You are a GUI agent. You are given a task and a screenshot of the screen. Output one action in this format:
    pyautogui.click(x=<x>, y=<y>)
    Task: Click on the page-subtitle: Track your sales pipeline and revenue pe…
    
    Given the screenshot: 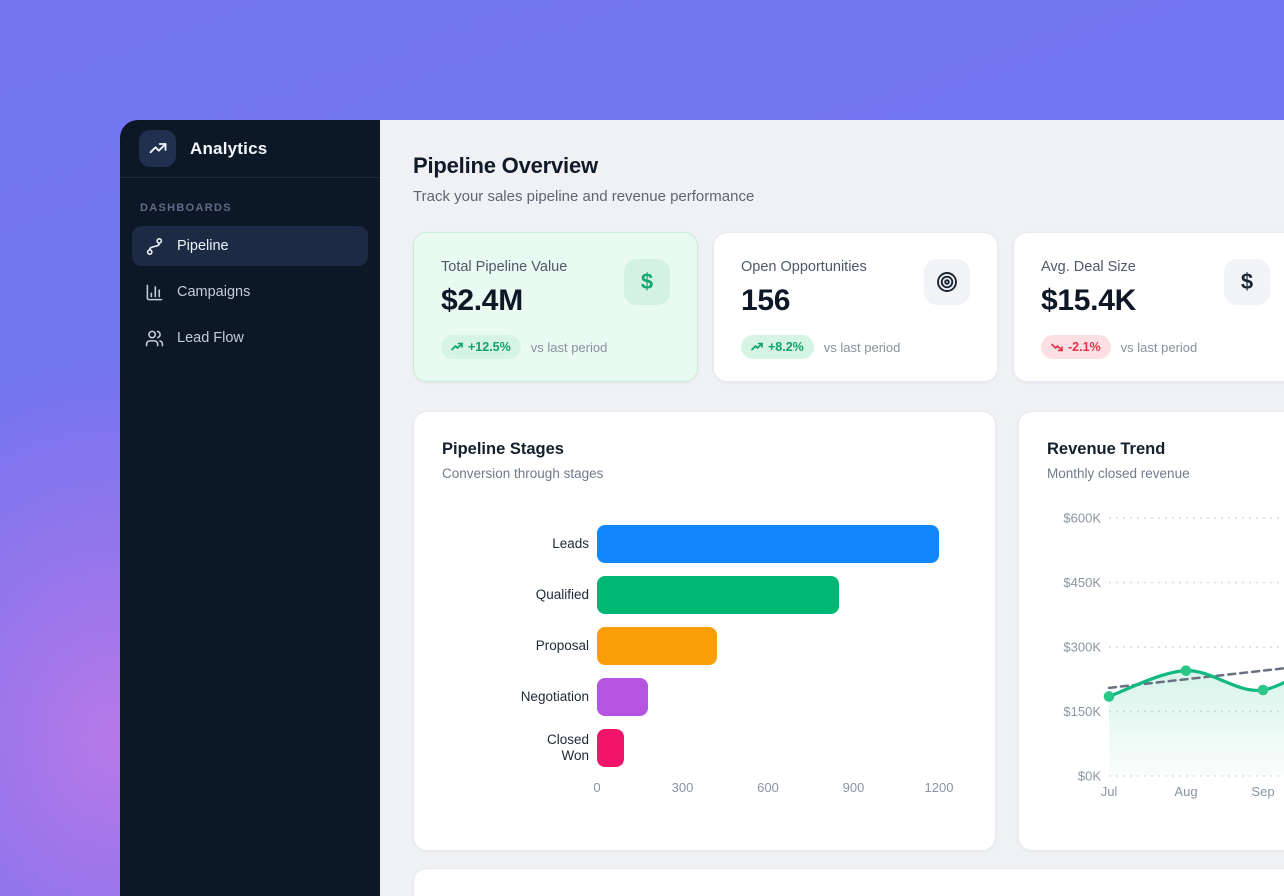 What is the action you would take?
    pyautogui.click(x=584, y=196)
    